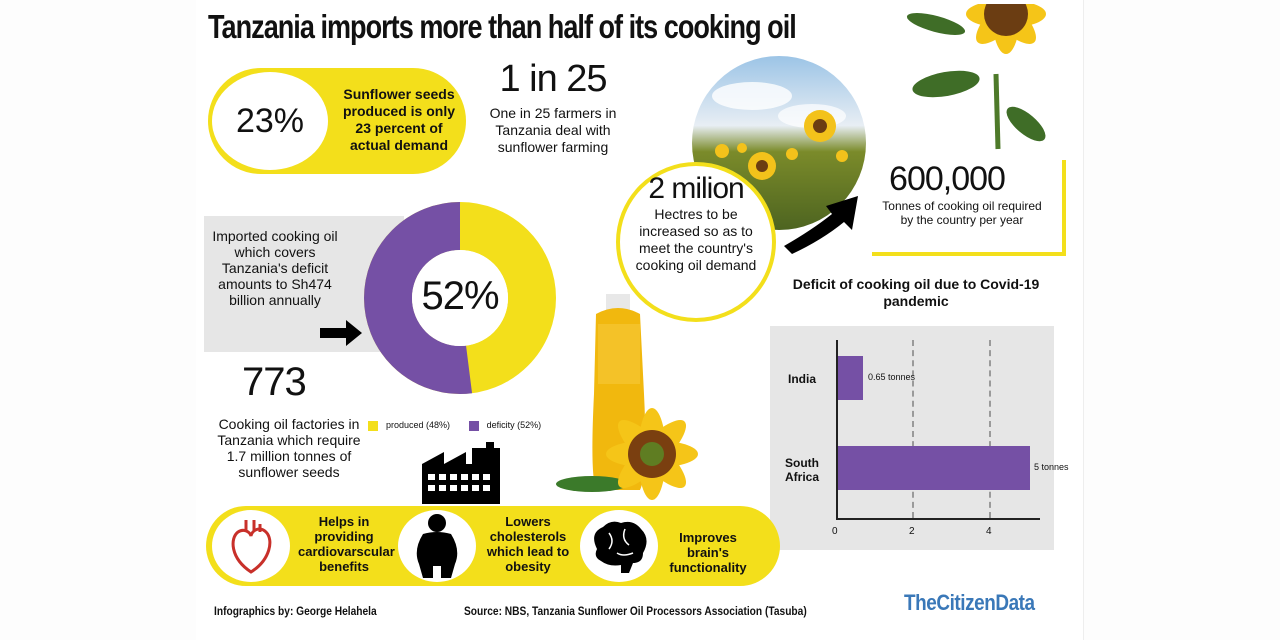 Image resolution: width=1280 pixels, height=640 pixels. I want to click on x-tick-4: 4, so click(989, 531).